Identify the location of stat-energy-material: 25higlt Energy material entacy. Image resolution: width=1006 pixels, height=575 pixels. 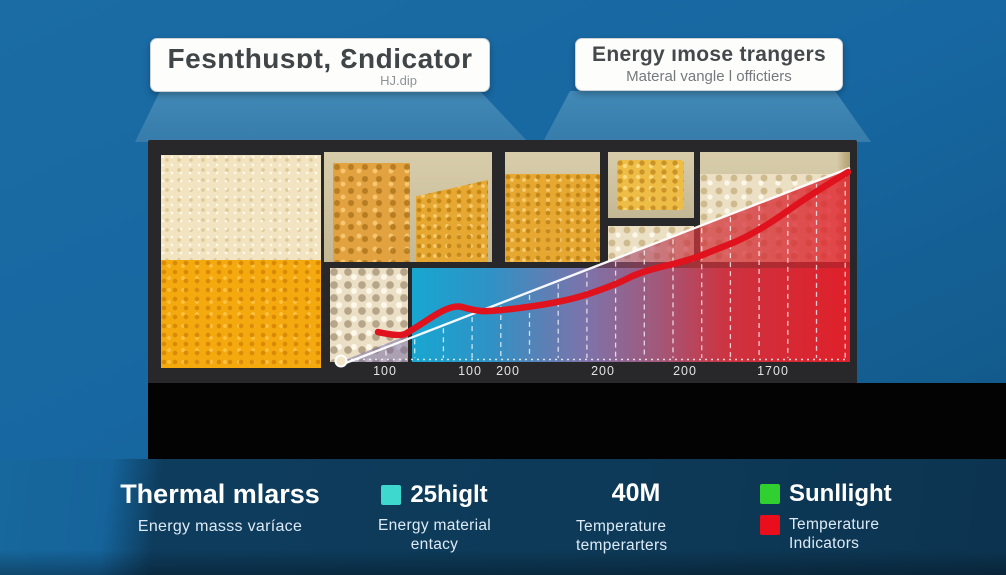
(434, 518).